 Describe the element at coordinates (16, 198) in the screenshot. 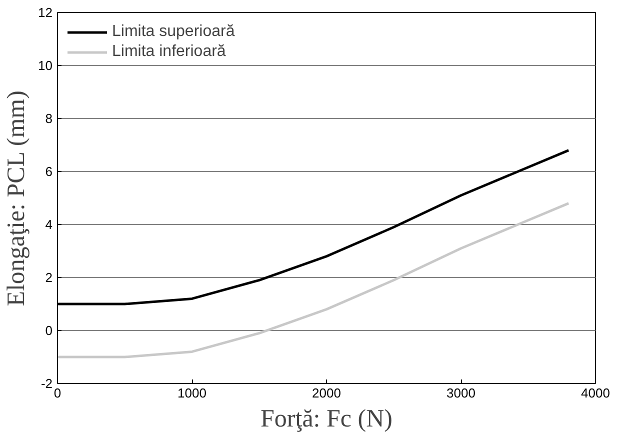

I see `y-axis-title: Elongaţie: PCL (mm)` at that location.